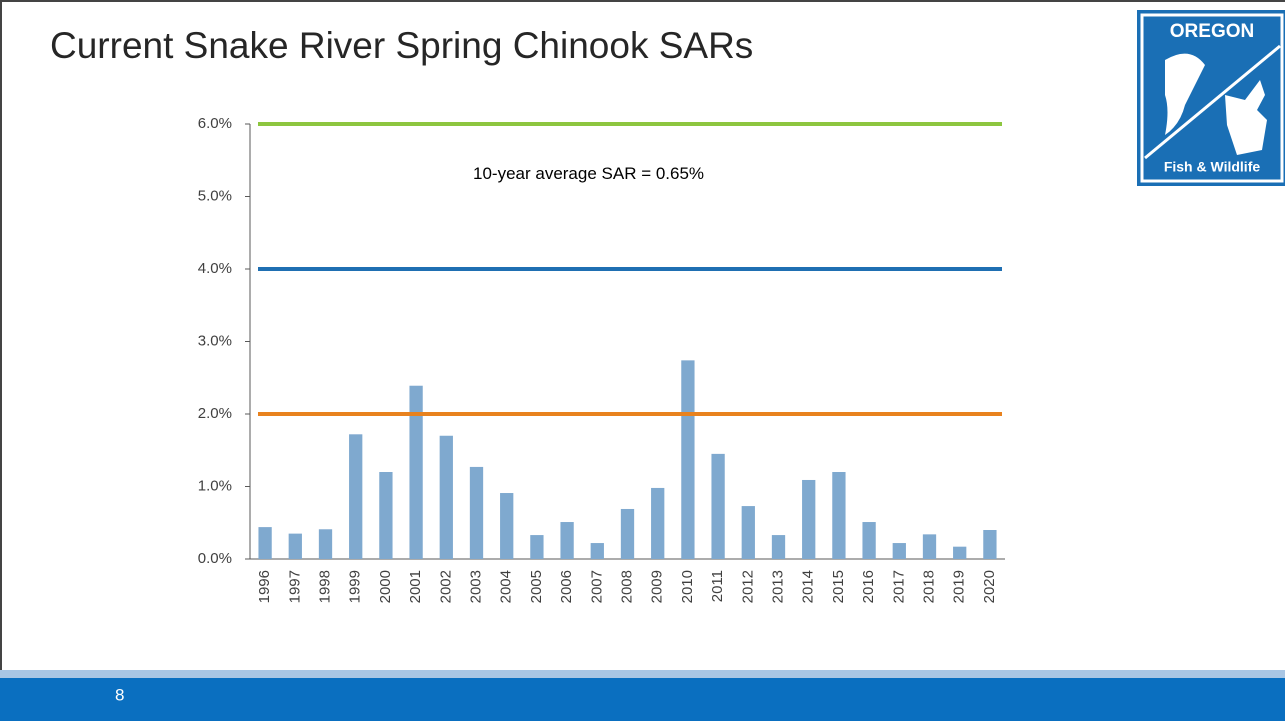 The height and width of the screenshot is (721, 1285). What do you see at coordinates (717, 586) in the screenshot?
I see `x-tick-label: 2011` at bounding box center [717, 586].